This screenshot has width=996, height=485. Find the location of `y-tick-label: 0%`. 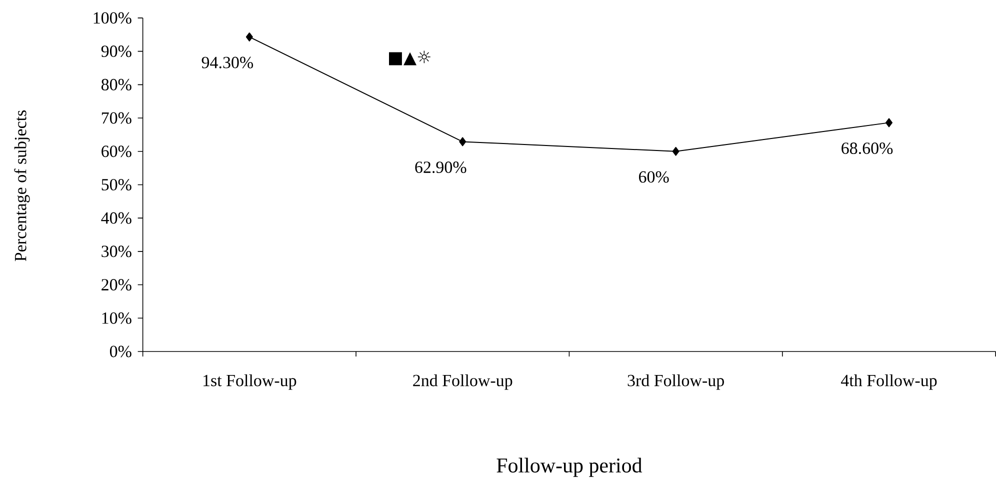

y-tick-label: 0% is located at coordinates (121, 352).